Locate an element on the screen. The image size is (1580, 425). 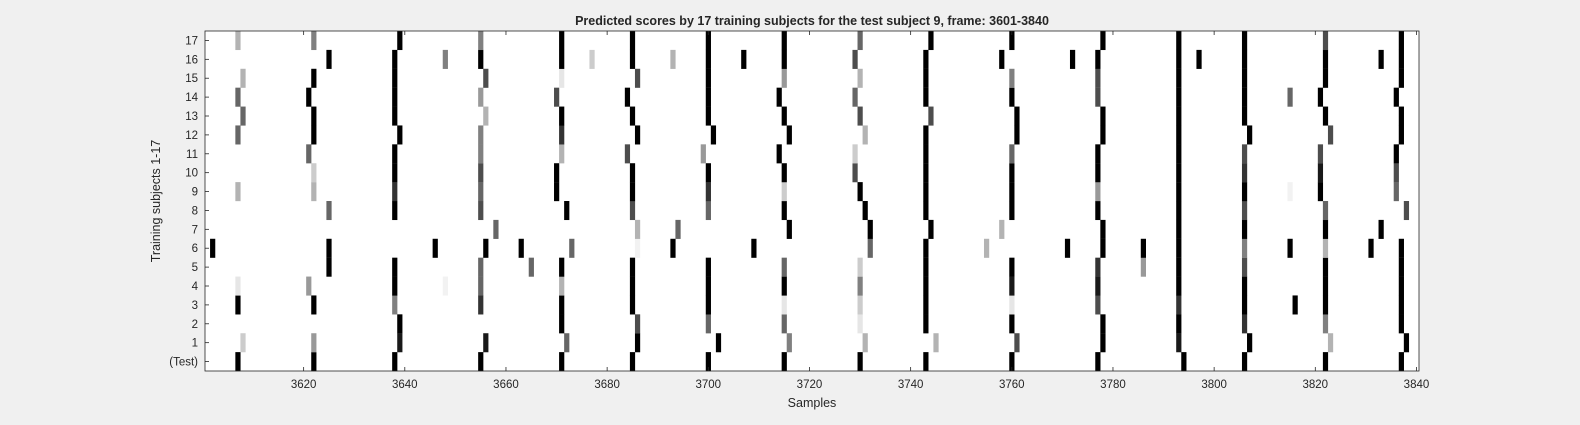
y-tick-label: 2 is located at coordinates (195, 325).